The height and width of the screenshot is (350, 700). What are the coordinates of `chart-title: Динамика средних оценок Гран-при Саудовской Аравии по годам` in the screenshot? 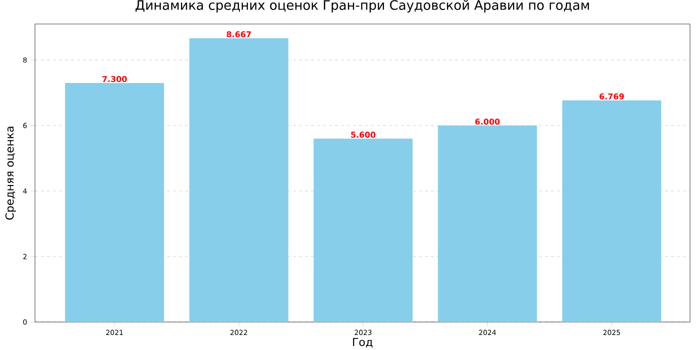 It's located at (362, 6).